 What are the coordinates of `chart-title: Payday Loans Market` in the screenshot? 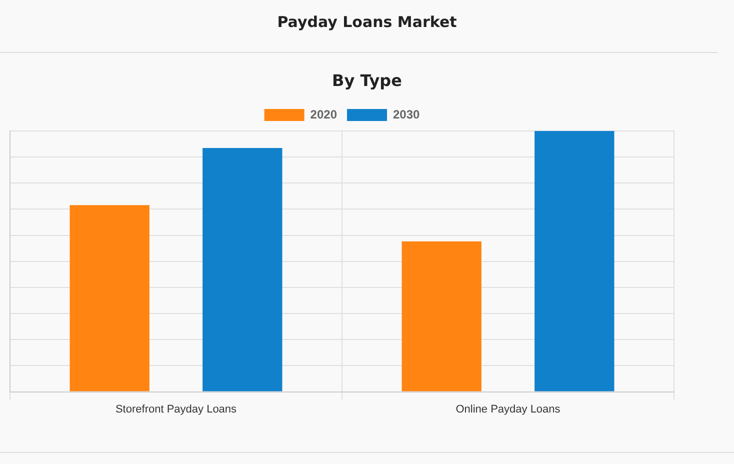 It's located at (367, 22).